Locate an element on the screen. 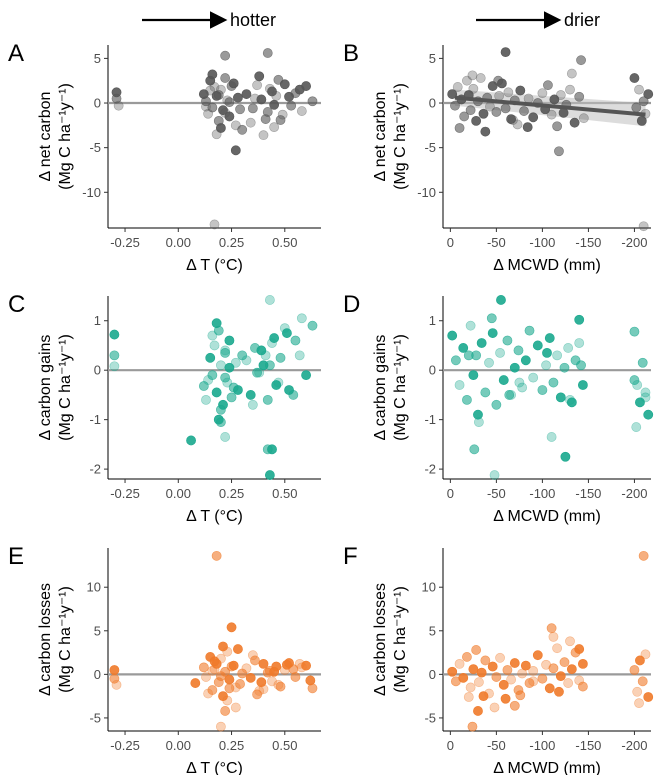 The height and width of the screenshot is (775, 657). x-tick-label: -0.25 is located at coordinates (125, 745).